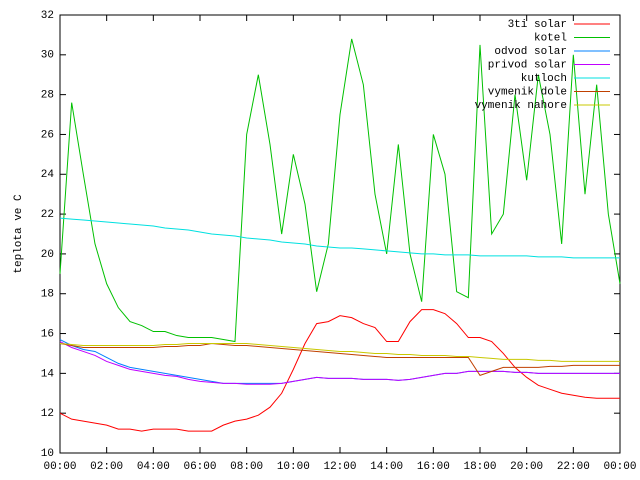 Image resolution: width=640 pixels, height=480 pixels. I want to click on legend-label: kotel, so click(550, 38).